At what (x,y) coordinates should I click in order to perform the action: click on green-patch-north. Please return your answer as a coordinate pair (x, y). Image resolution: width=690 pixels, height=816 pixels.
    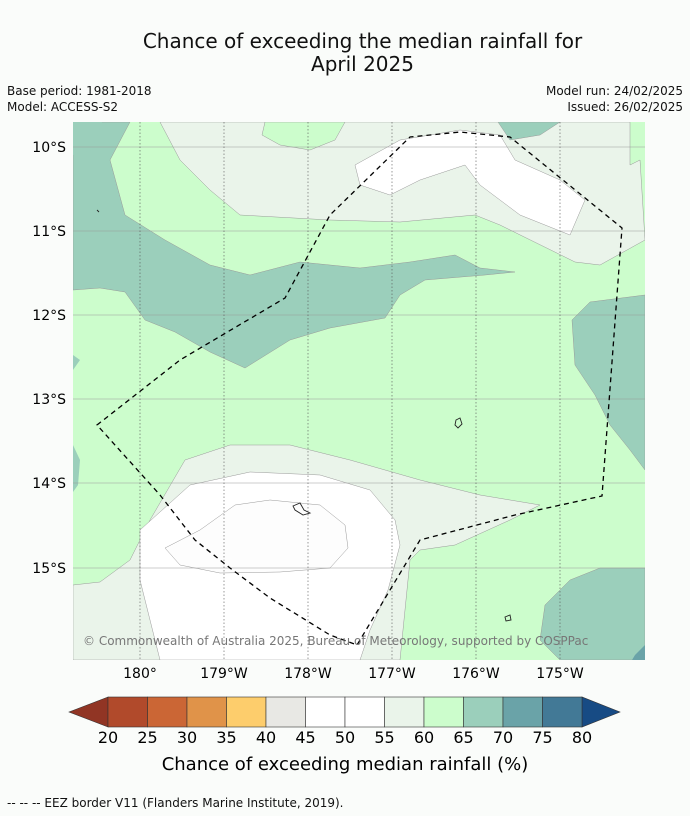
    Looking at the image, I should click on (303, 136).